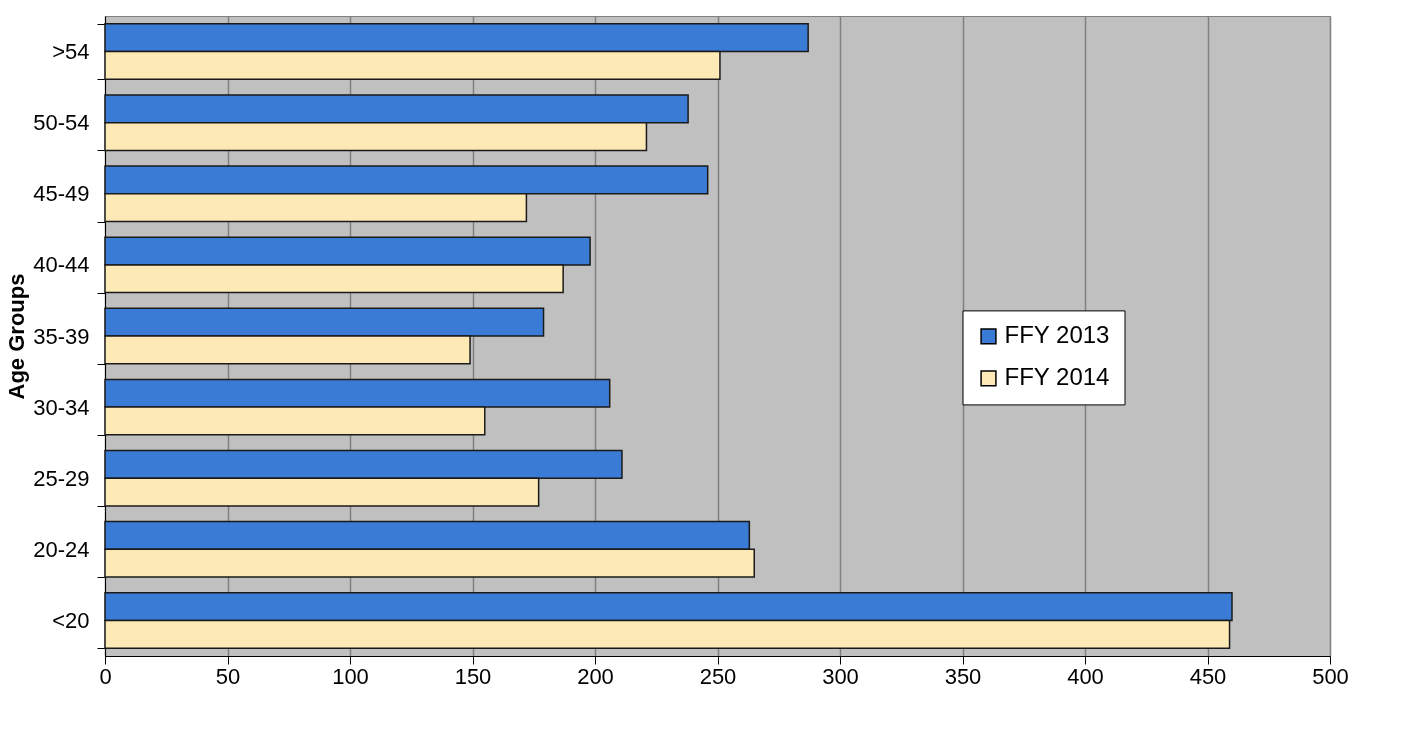 This screenshot has height=733, width=1411. What do you see at coordinates (1085, 676) in the screenshot?
I see `x-tick-label: 400` at bounding box center [1085, 676].